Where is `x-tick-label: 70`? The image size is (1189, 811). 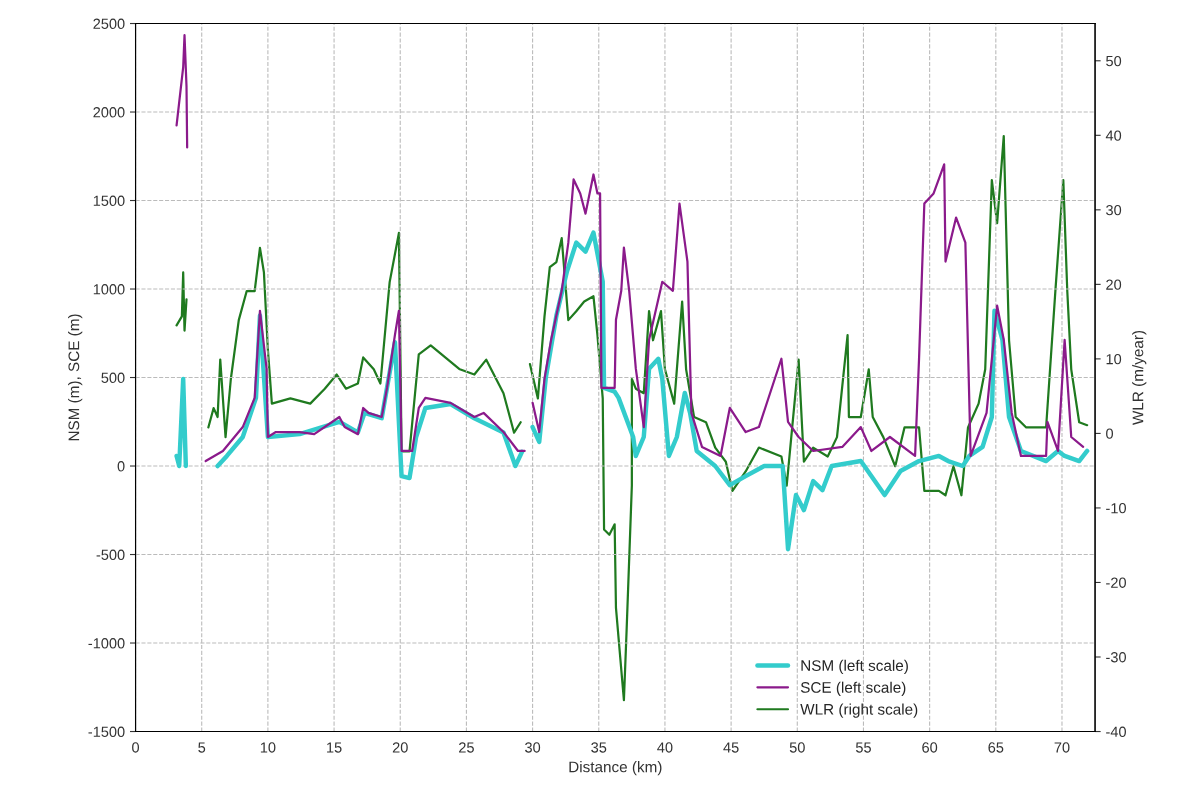 x-tick-label: 70 is located at coordinates (1062, 747).